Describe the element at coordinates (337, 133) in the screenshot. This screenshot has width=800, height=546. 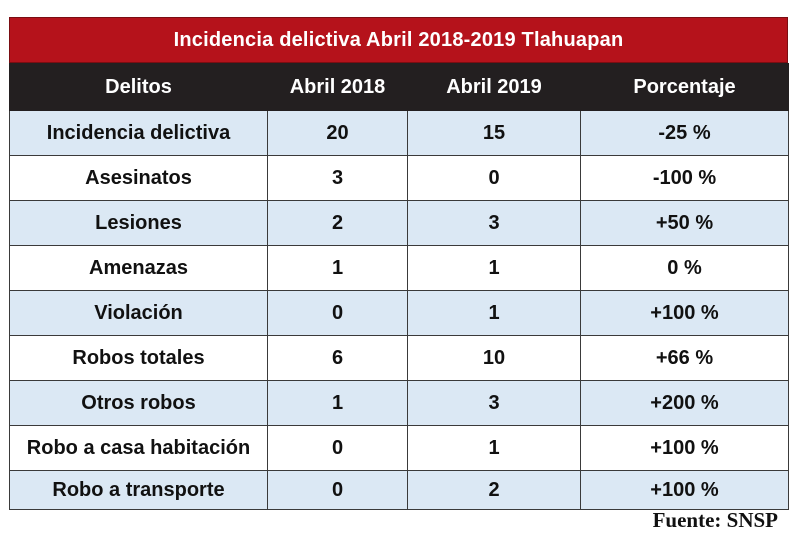
I see `value-2018-cell: 20` at that location.